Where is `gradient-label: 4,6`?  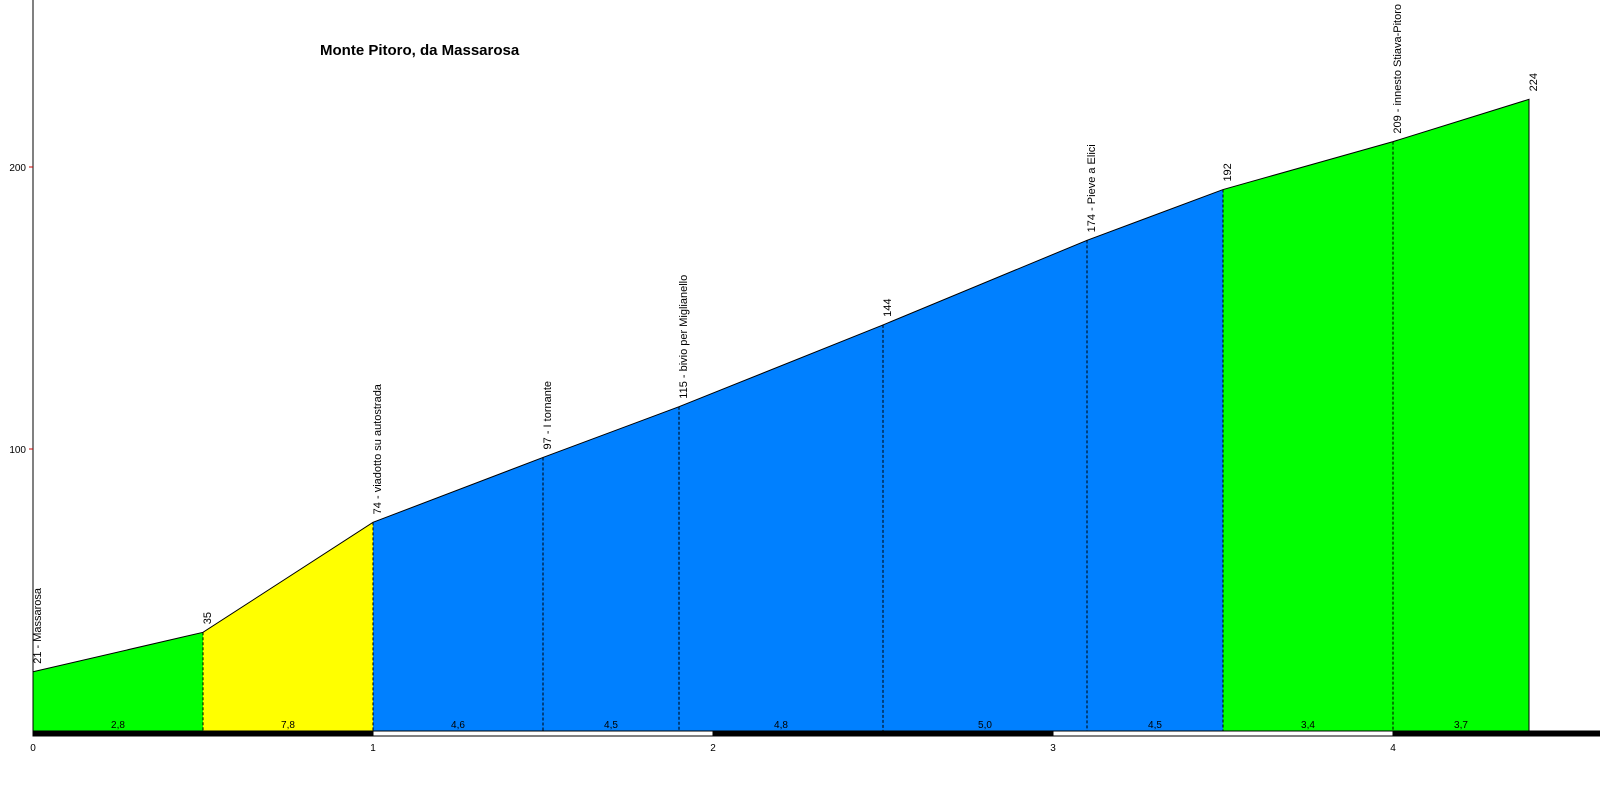 gradient-label: 4,6 is located at coordinates (458, 725).